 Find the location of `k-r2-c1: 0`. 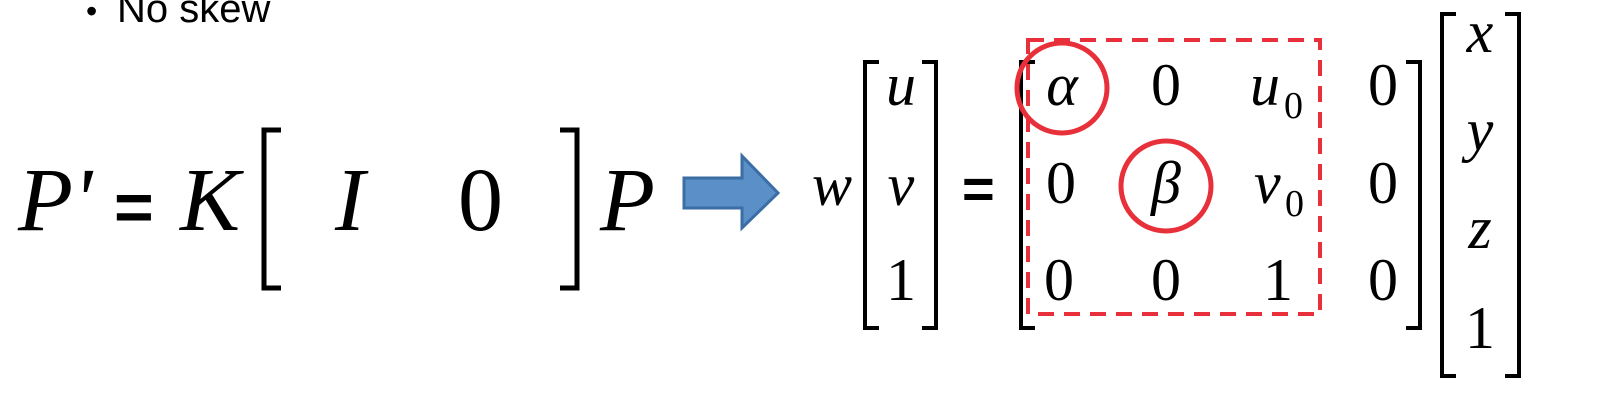

k-r2-c1: 0 is located at coordinates (1061, 183).